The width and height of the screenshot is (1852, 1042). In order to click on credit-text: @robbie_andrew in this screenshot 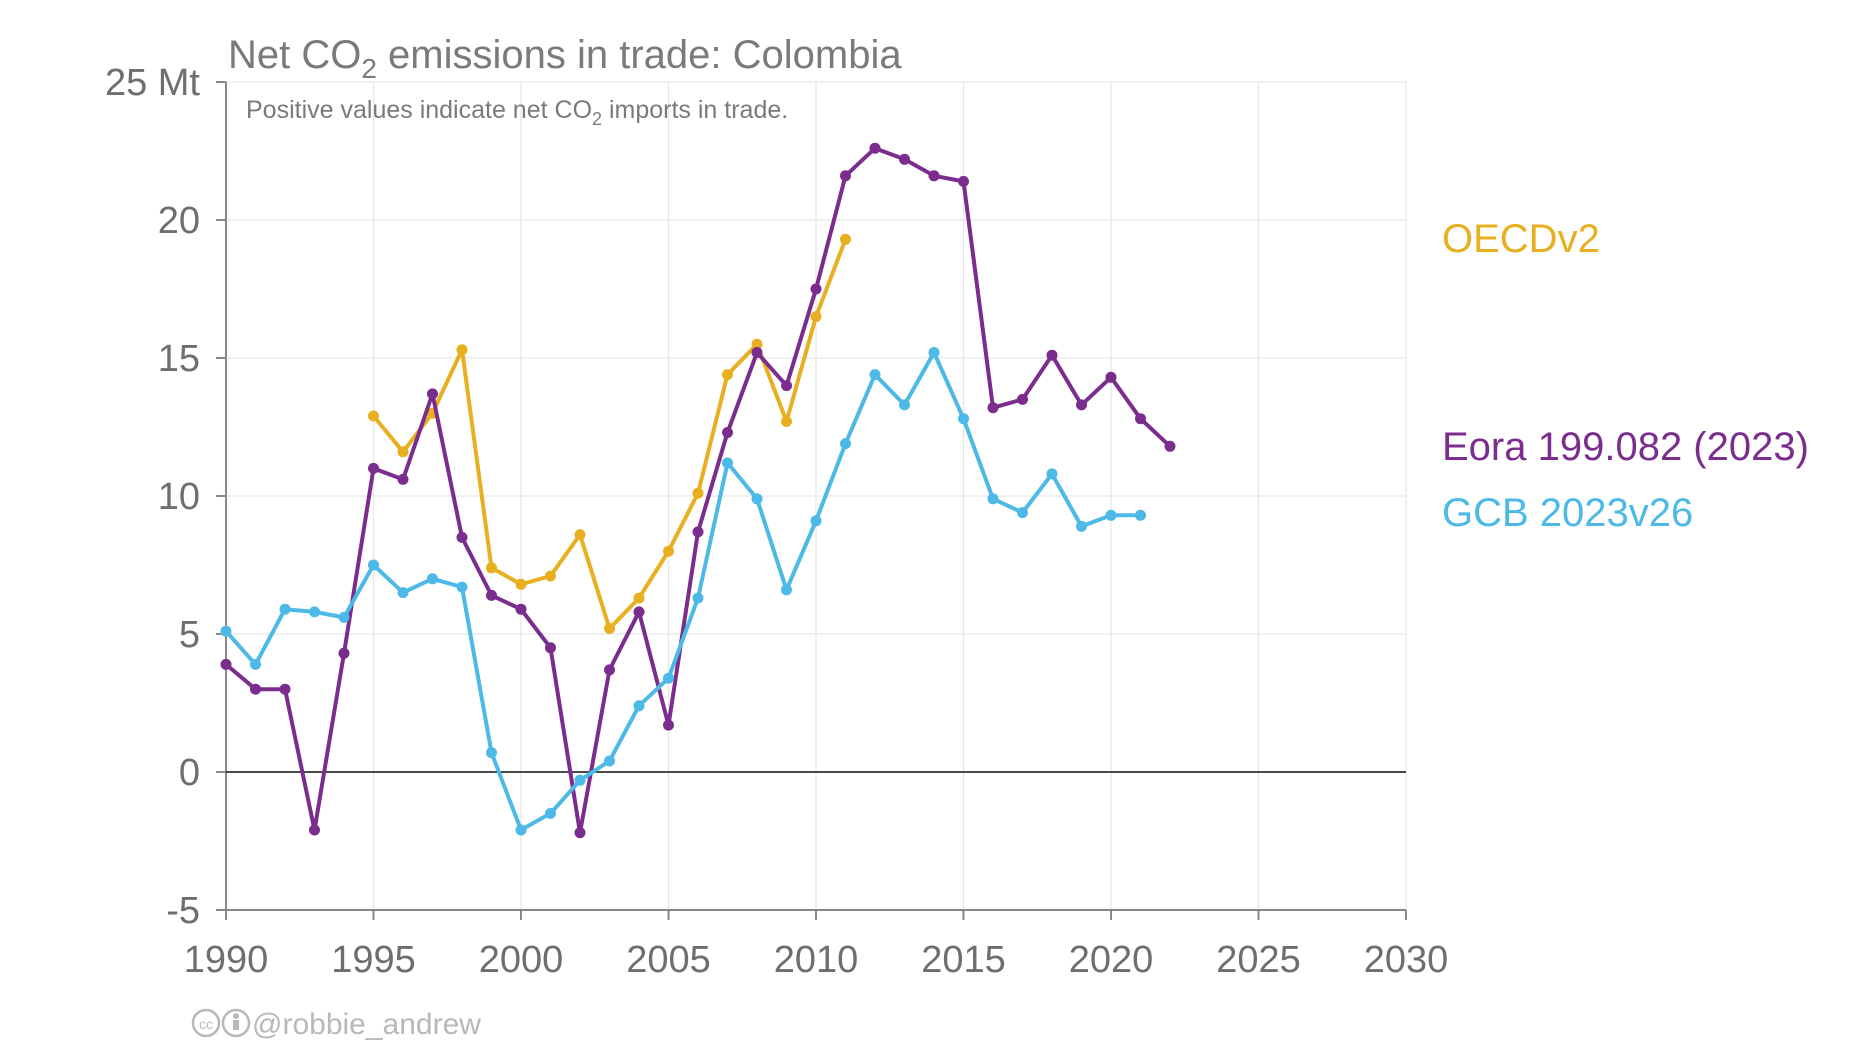, I will do `click(366, 1024)`.